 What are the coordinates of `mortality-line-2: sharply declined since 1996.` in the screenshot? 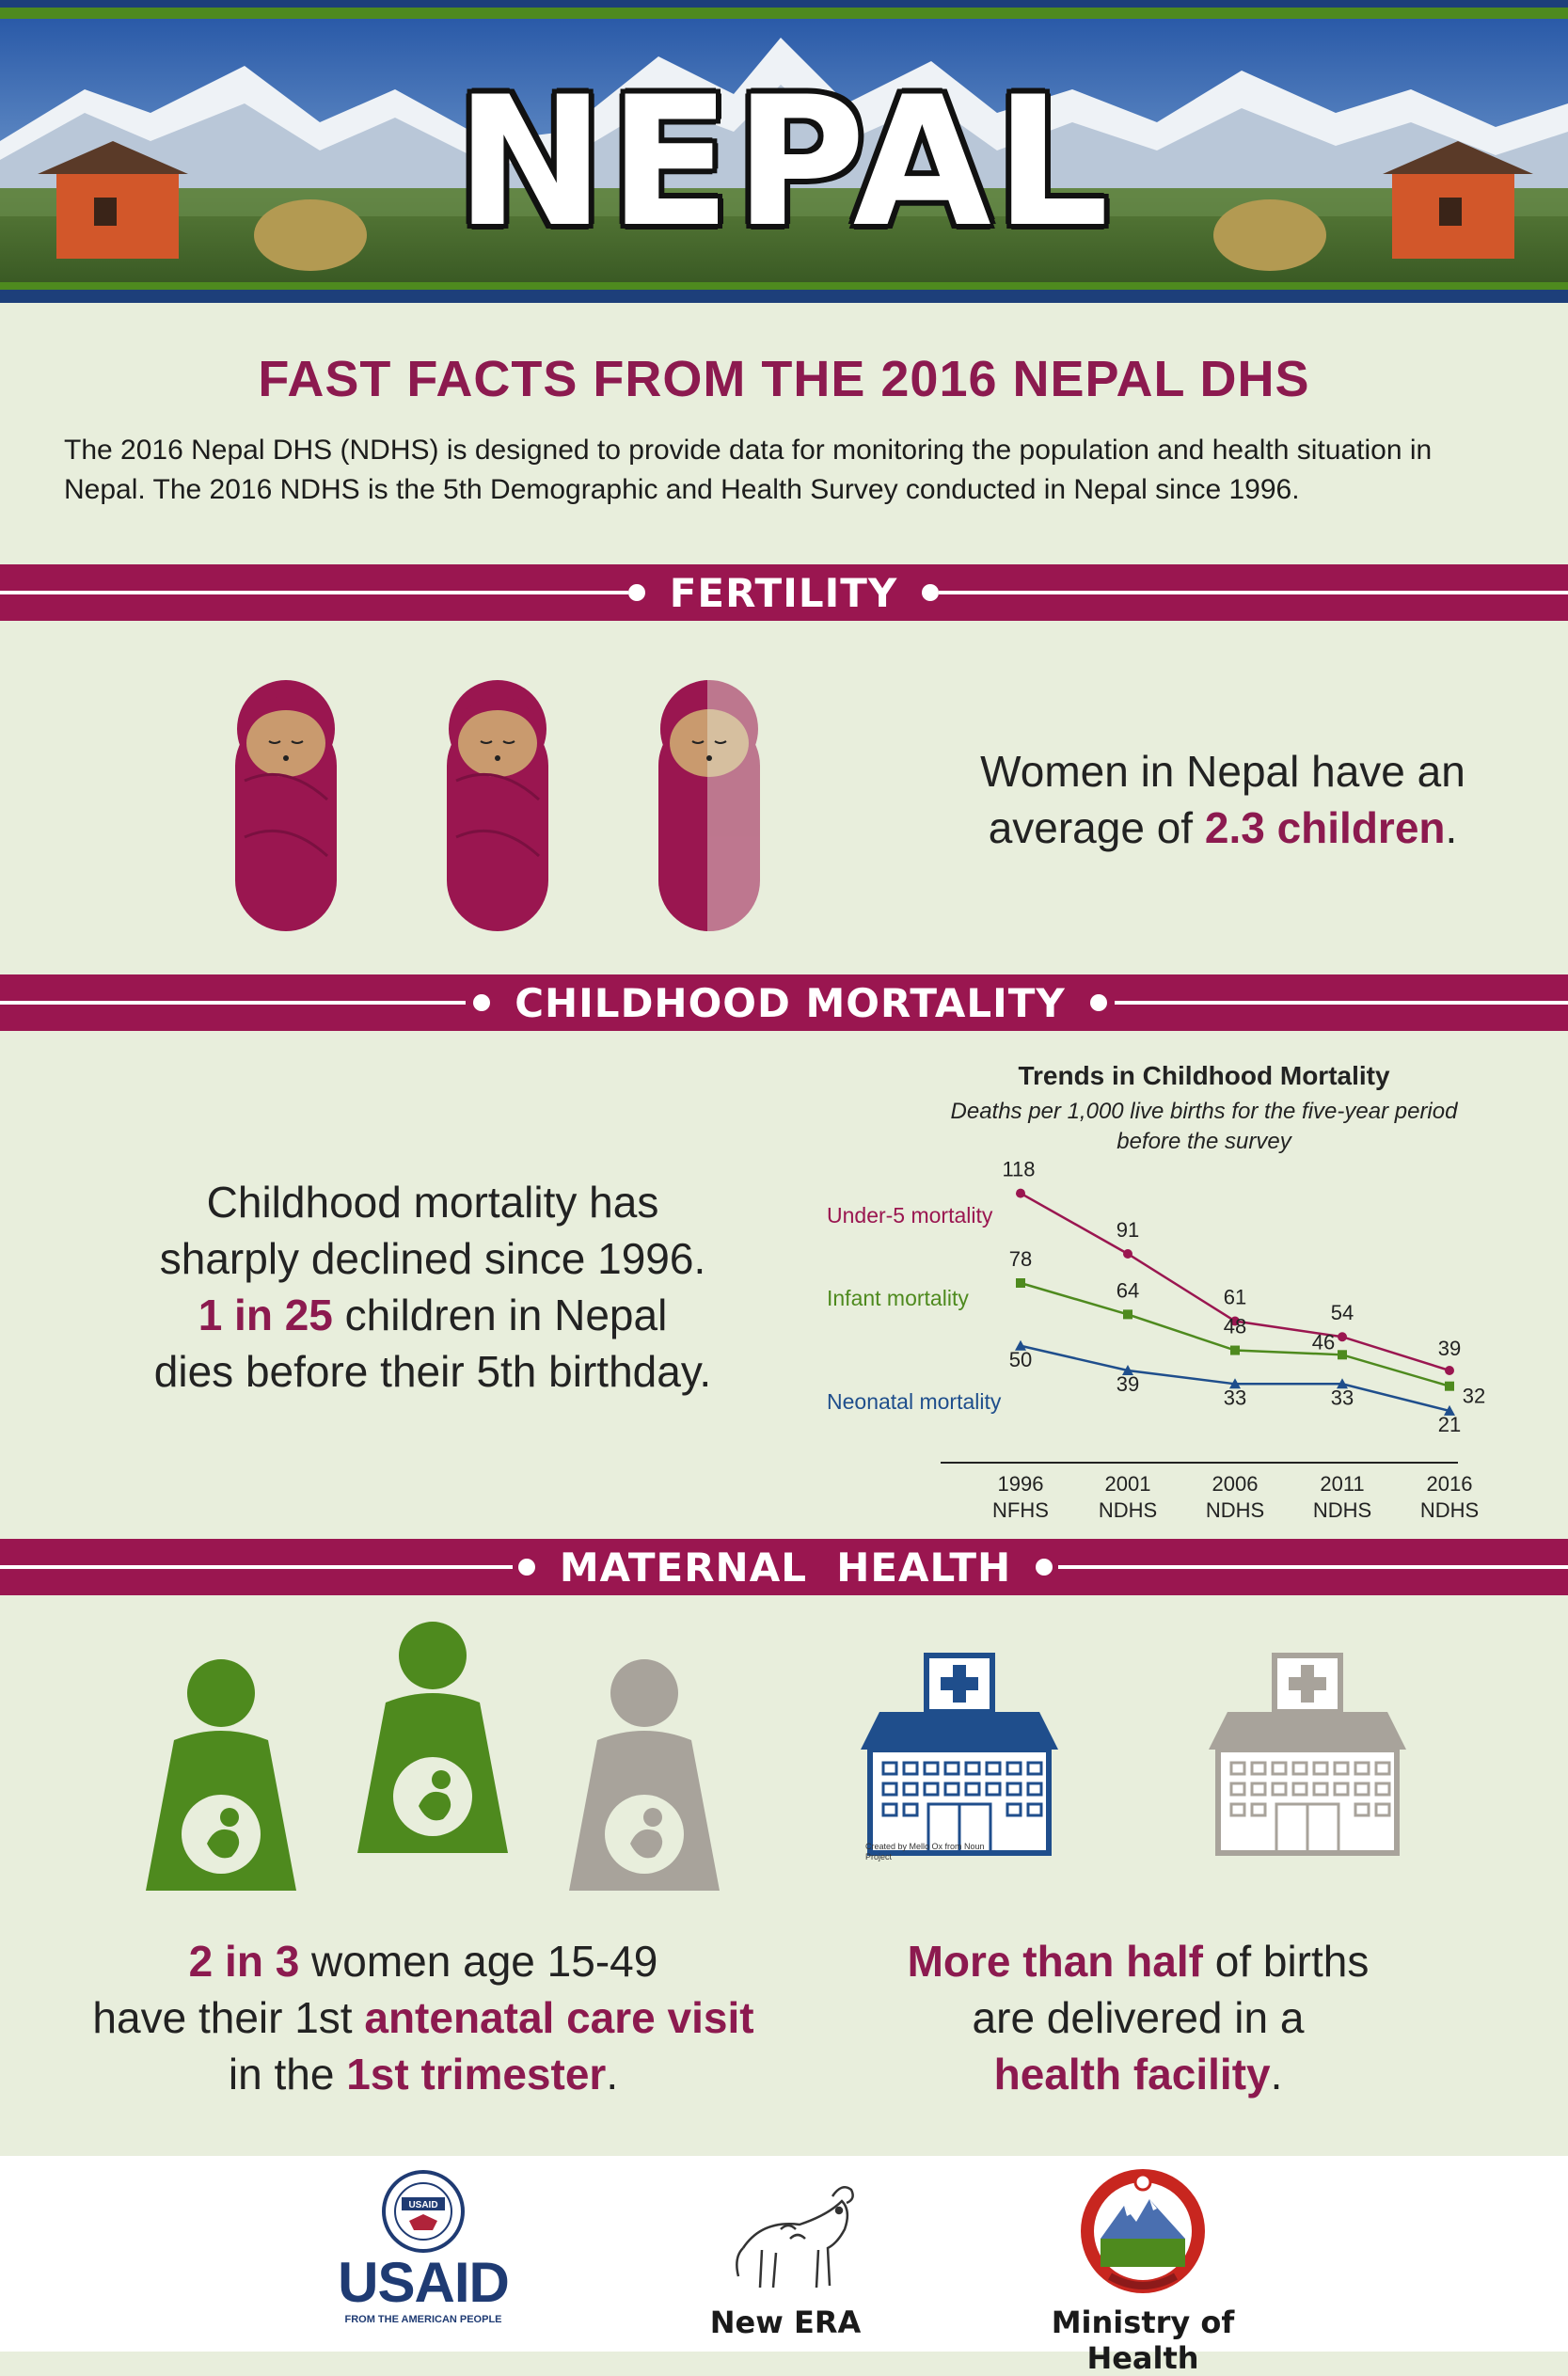 It's located at (433, 1258).